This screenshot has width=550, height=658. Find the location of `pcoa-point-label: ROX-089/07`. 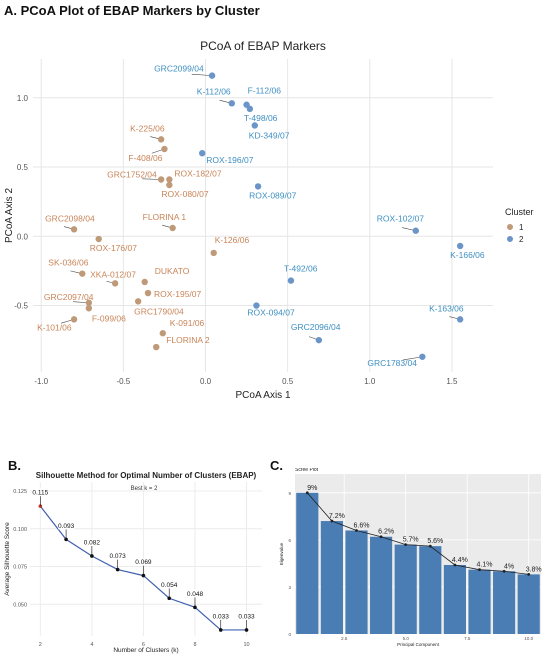

pcoa-point-label: ROX-089/07 is located at coordinates (273, 195).